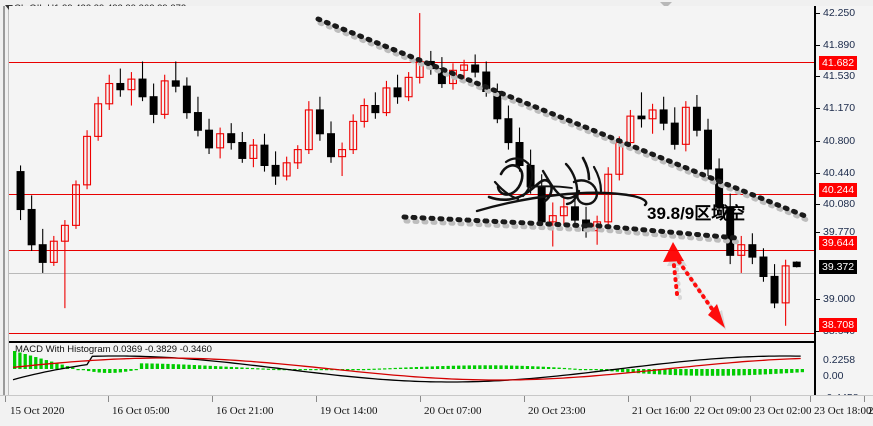 The image size is (873, 426). I want to click on time-label: 19 Oct 14:00, so click(349, 411).